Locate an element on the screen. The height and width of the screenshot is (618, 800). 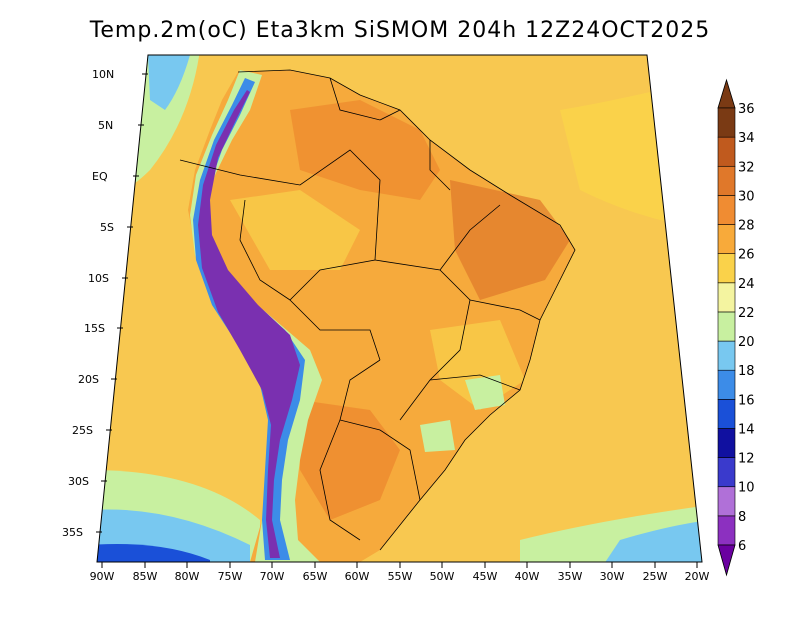
hot-amazon is located at coordinates (365, 150).